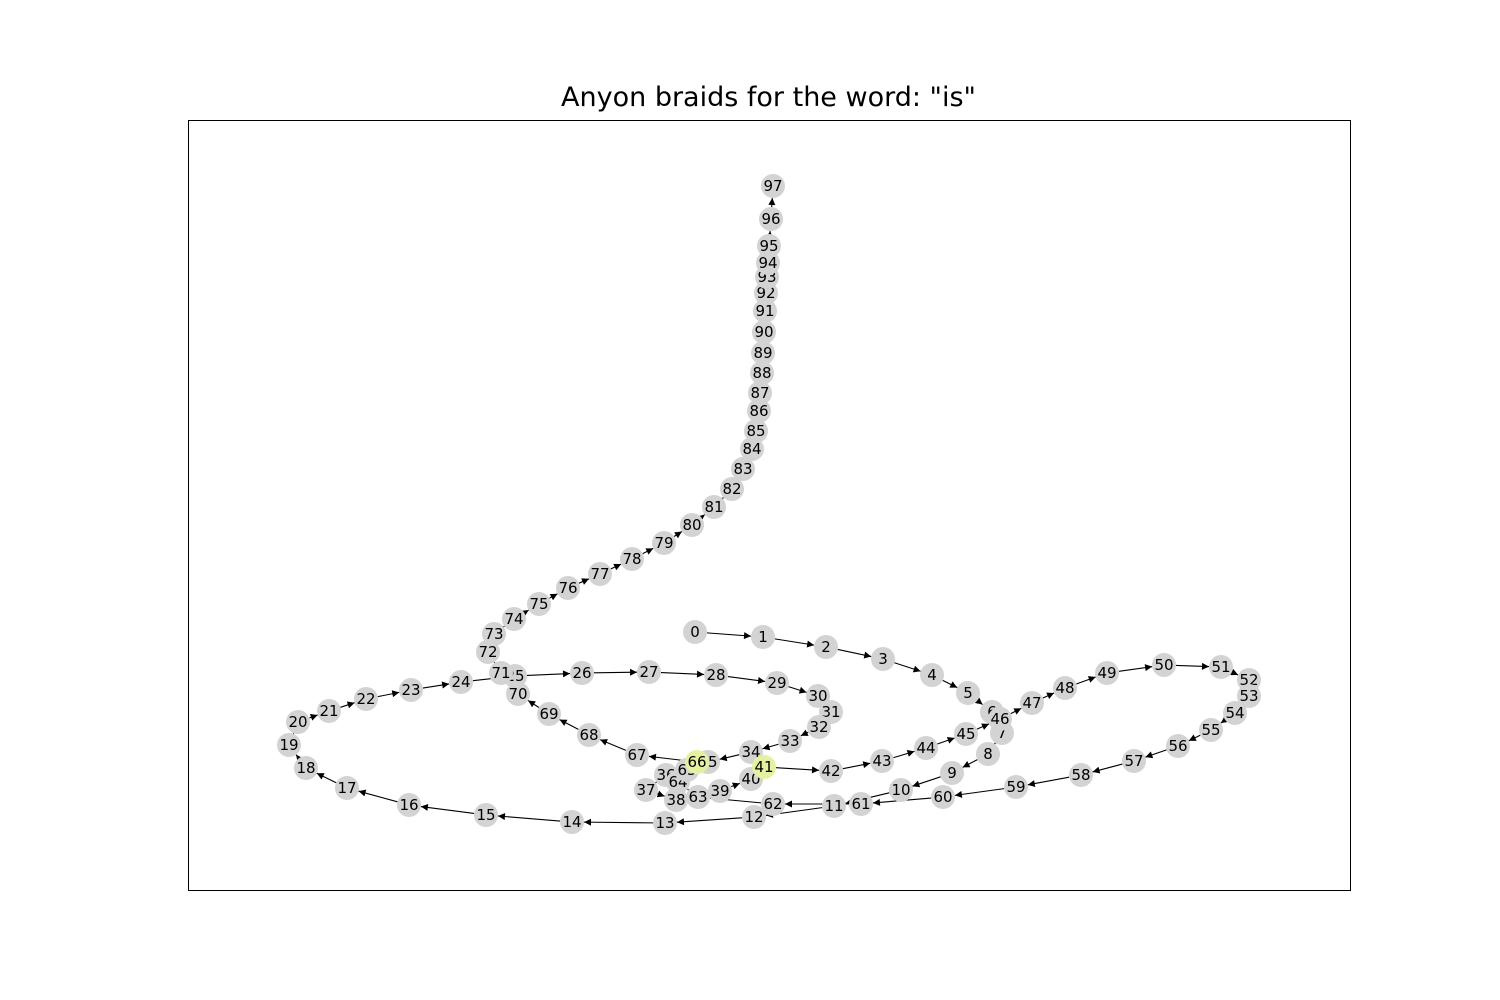 This screenshot has width=1500, height=1000. What do you see at coordinates (539, 604) in the screenshot?
I see `node-75: 75` at bounding box center [539, 604].